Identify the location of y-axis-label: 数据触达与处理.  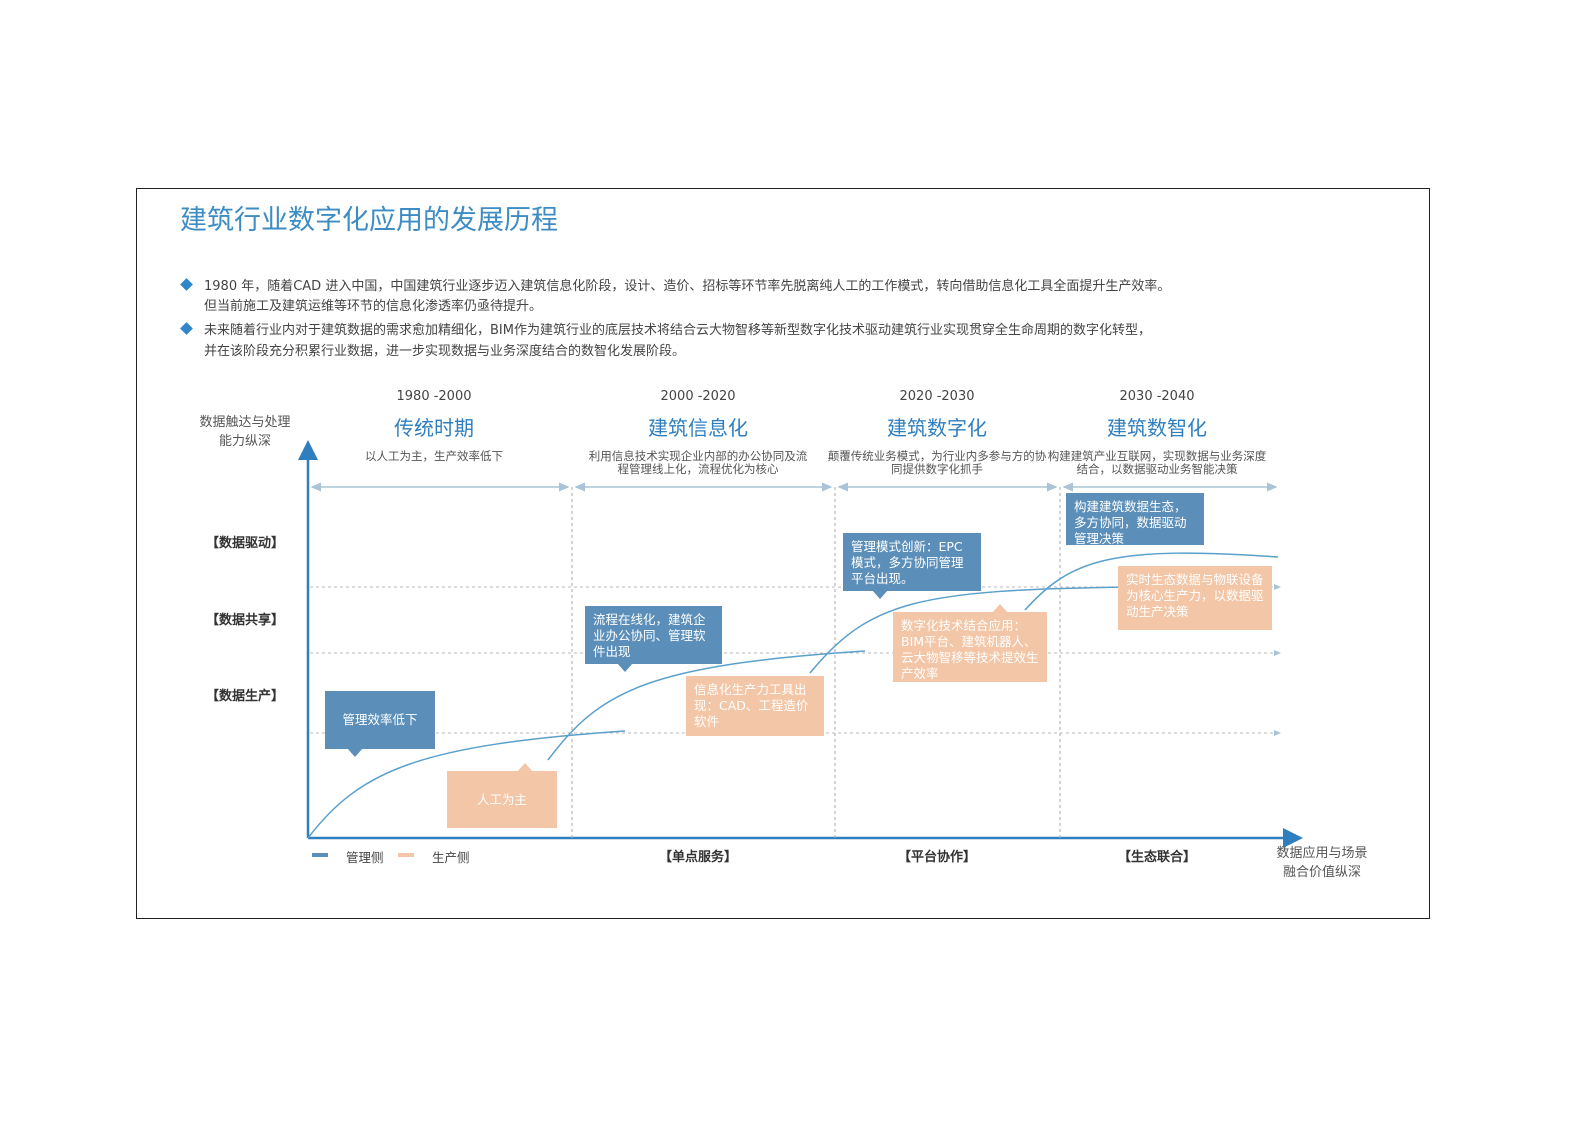
(245, 422).